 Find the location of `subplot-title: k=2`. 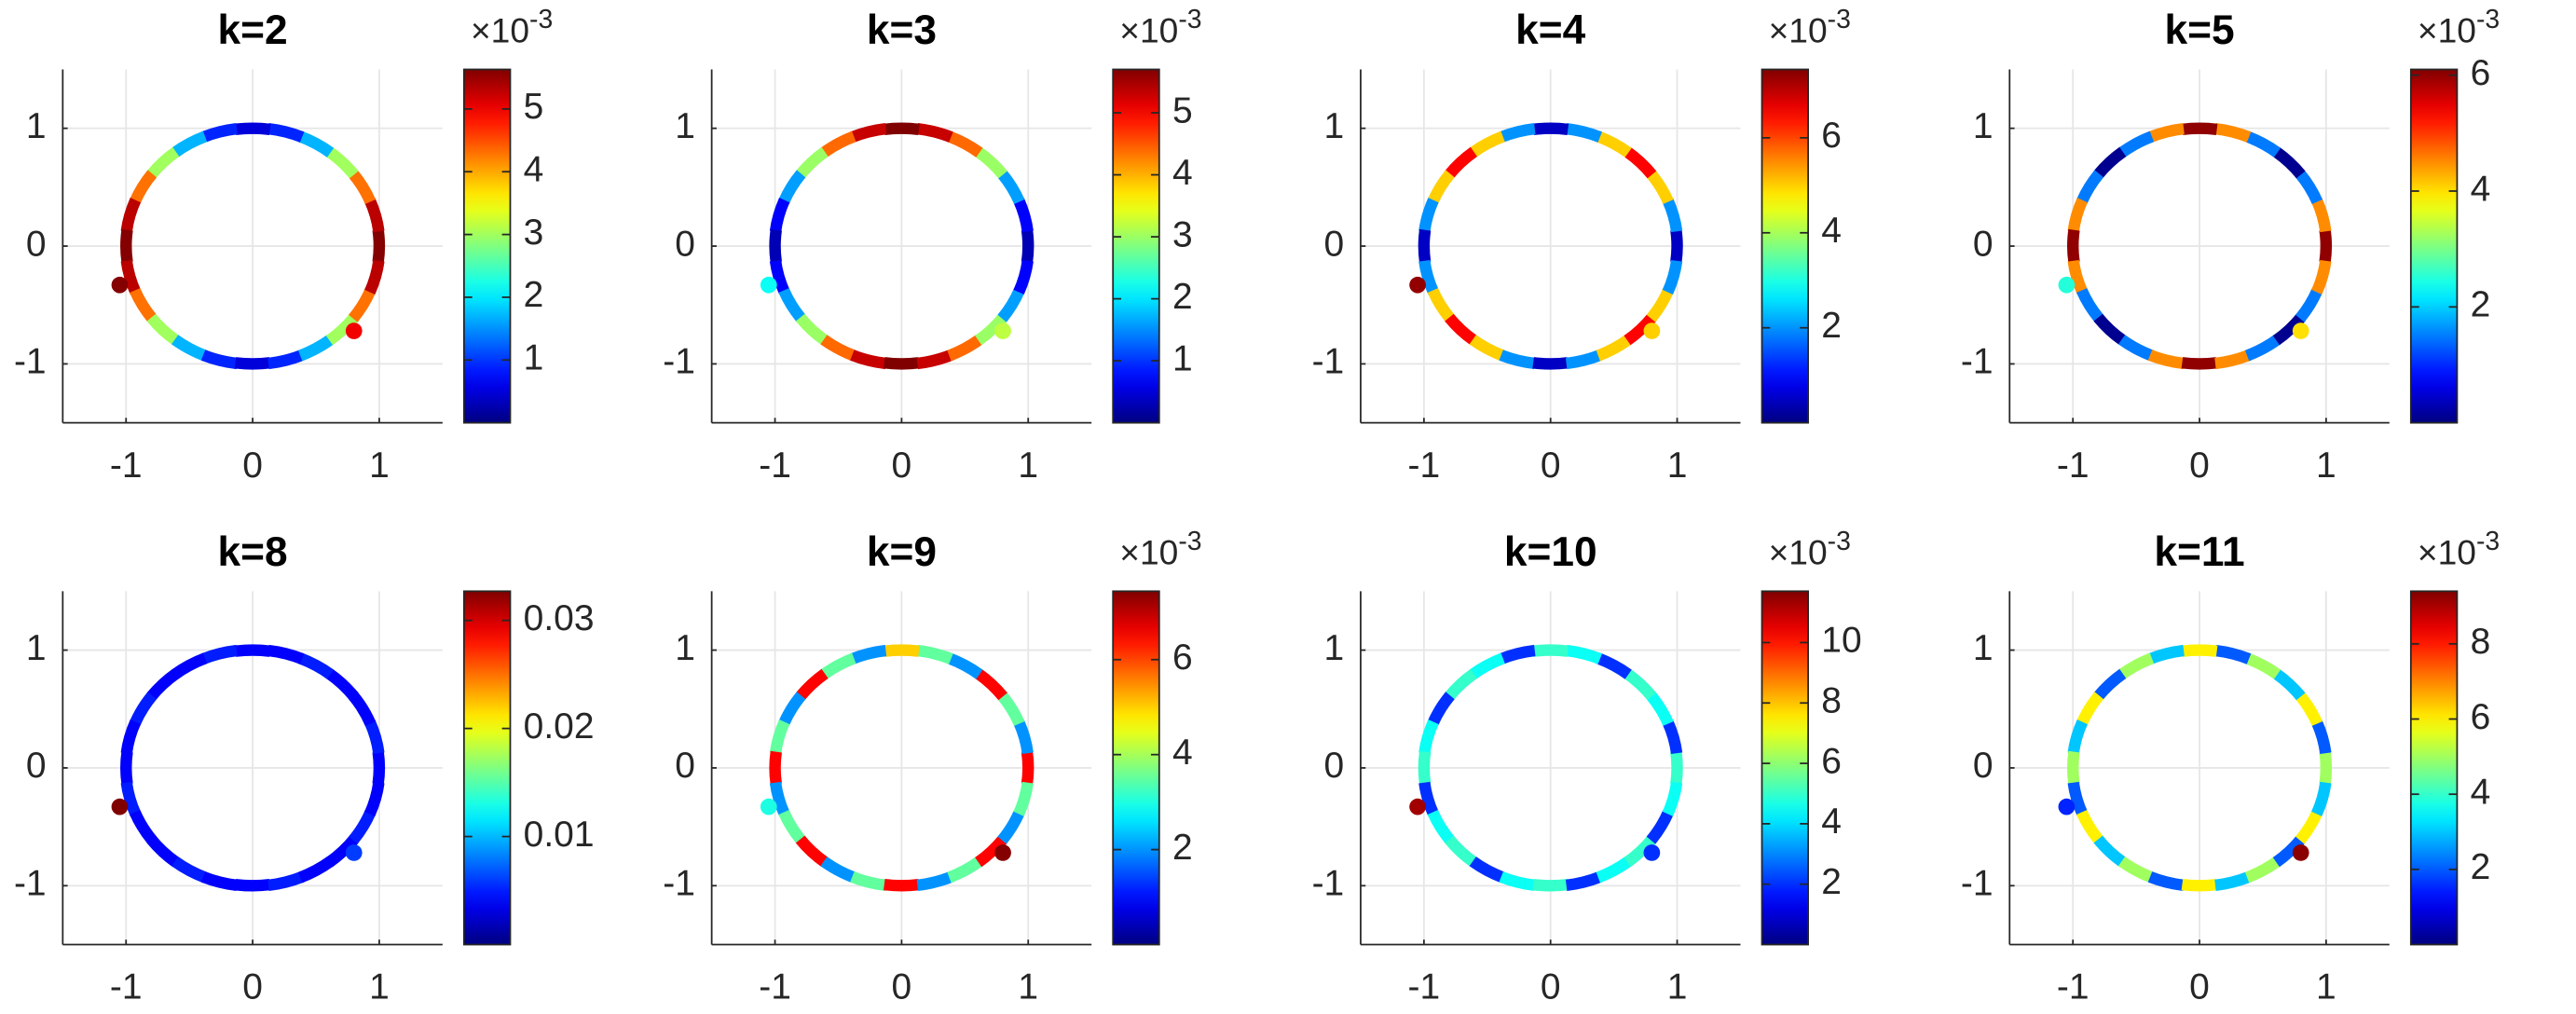

subplot-title: k=2 is located at coordinates (253, 30).